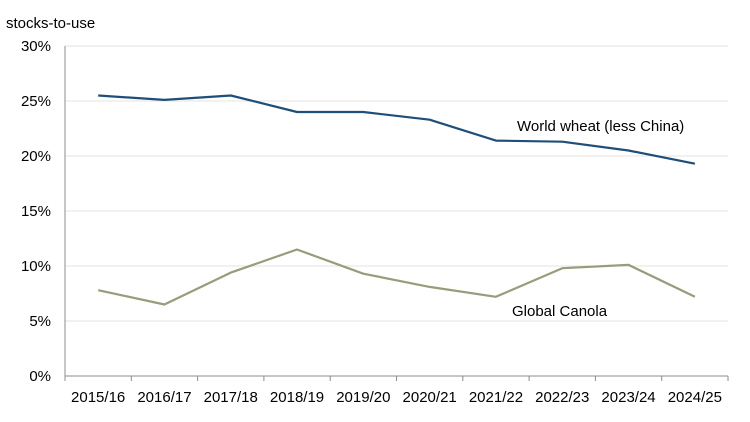 The image size is (750, 422). What do you see at coordinates (628, 397) in the screenshot?
I see `x-tick-label: 2023/24` at bounding box center [628, 397].